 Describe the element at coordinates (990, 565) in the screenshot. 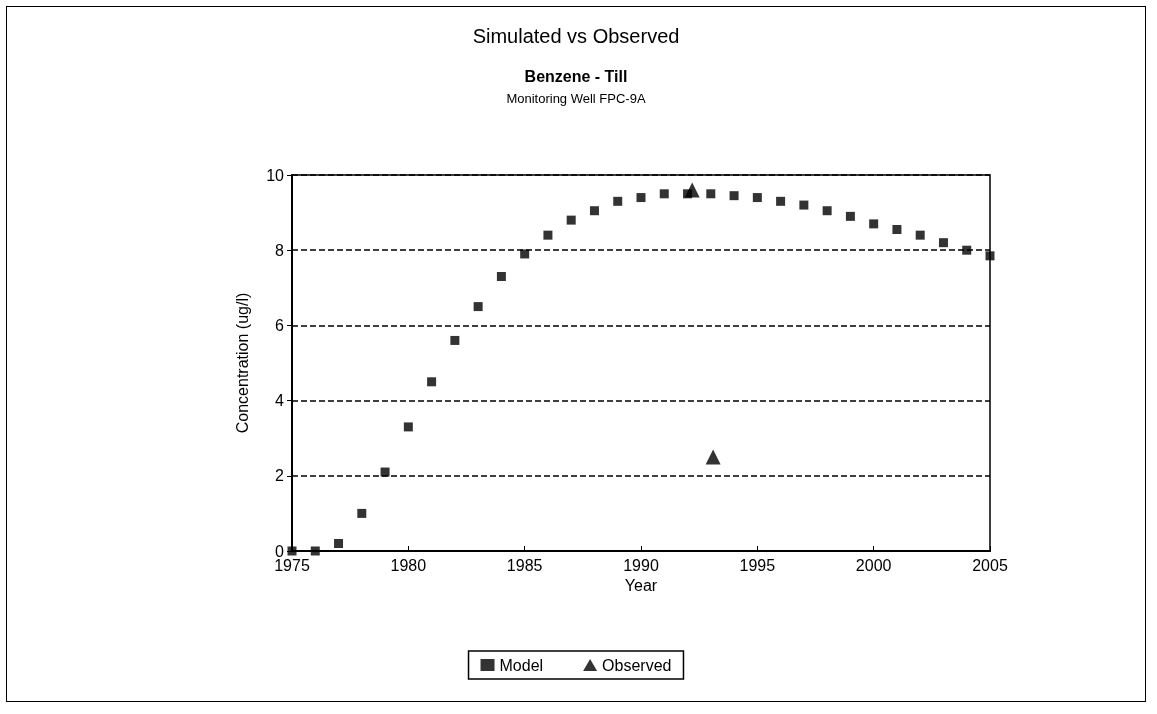

I see `x-tick-label: 2005` at that location.